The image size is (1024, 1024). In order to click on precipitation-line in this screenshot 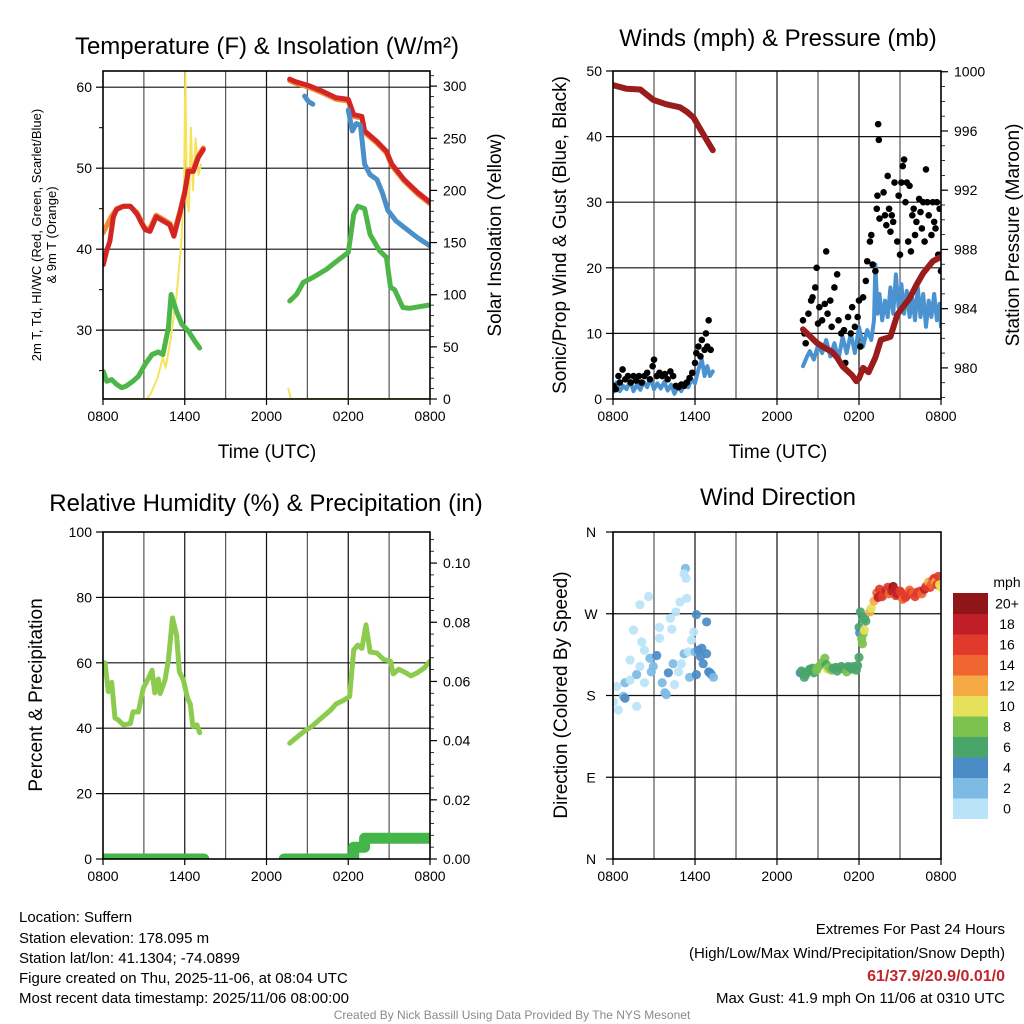, I will do `click(354, 845)`.